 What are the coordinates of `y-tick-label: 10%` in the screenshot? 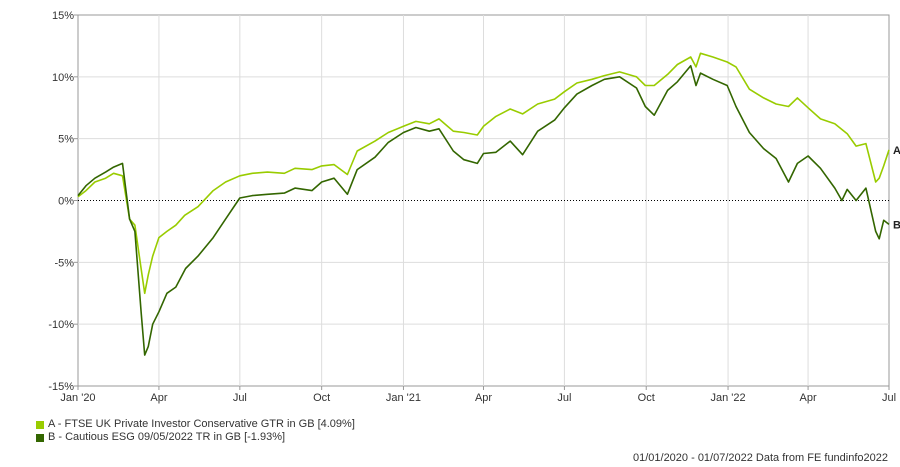 It's located at (63, 78).